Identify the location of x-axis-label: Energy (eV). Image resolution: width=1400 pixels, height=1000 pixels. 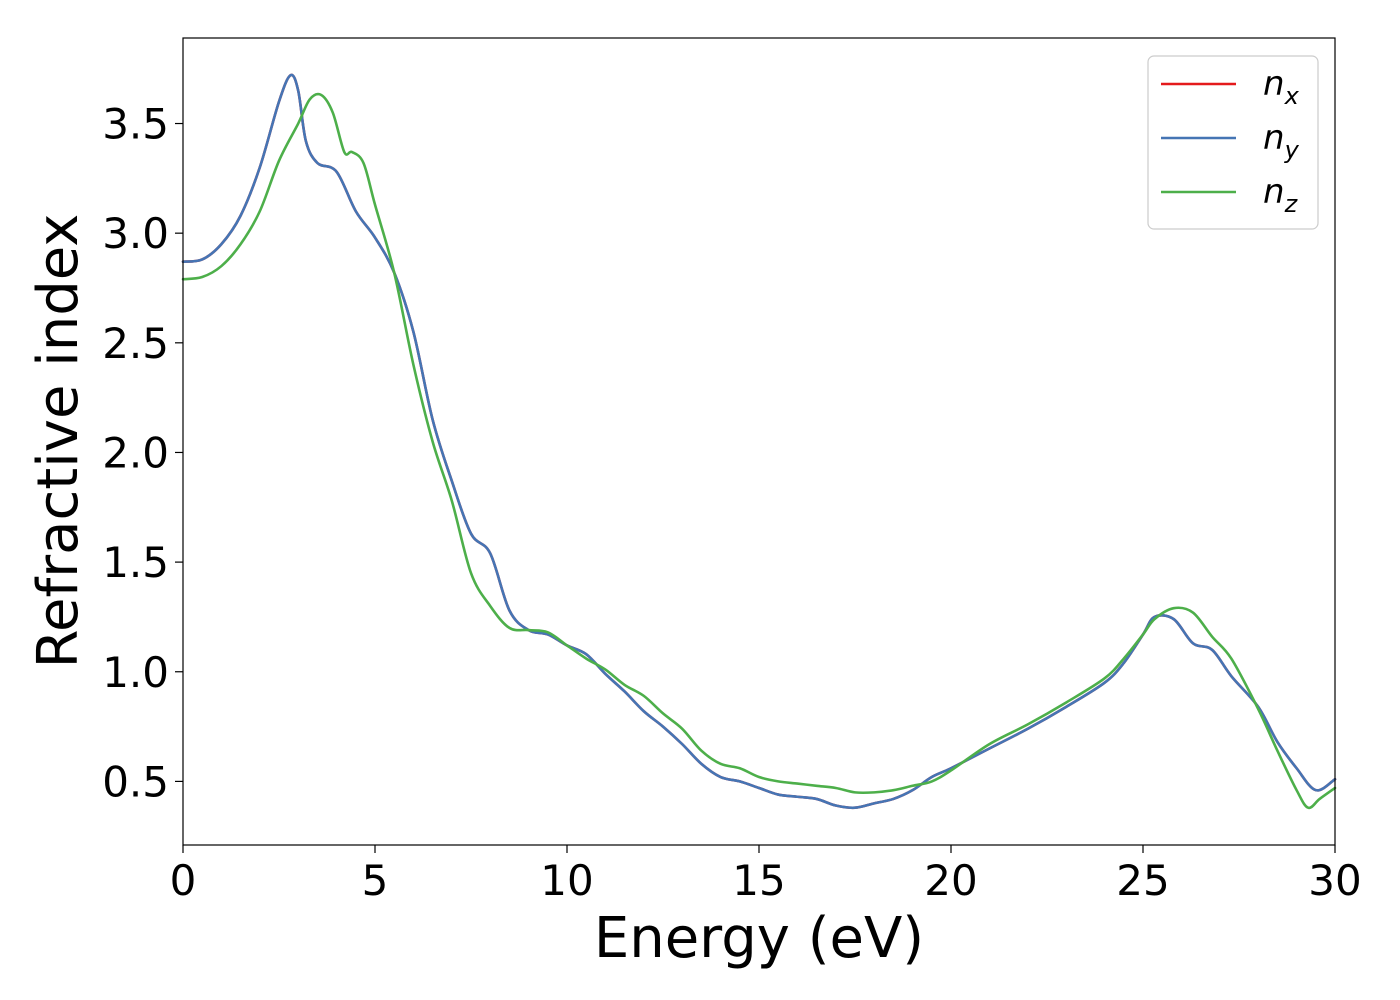
(759, 938).